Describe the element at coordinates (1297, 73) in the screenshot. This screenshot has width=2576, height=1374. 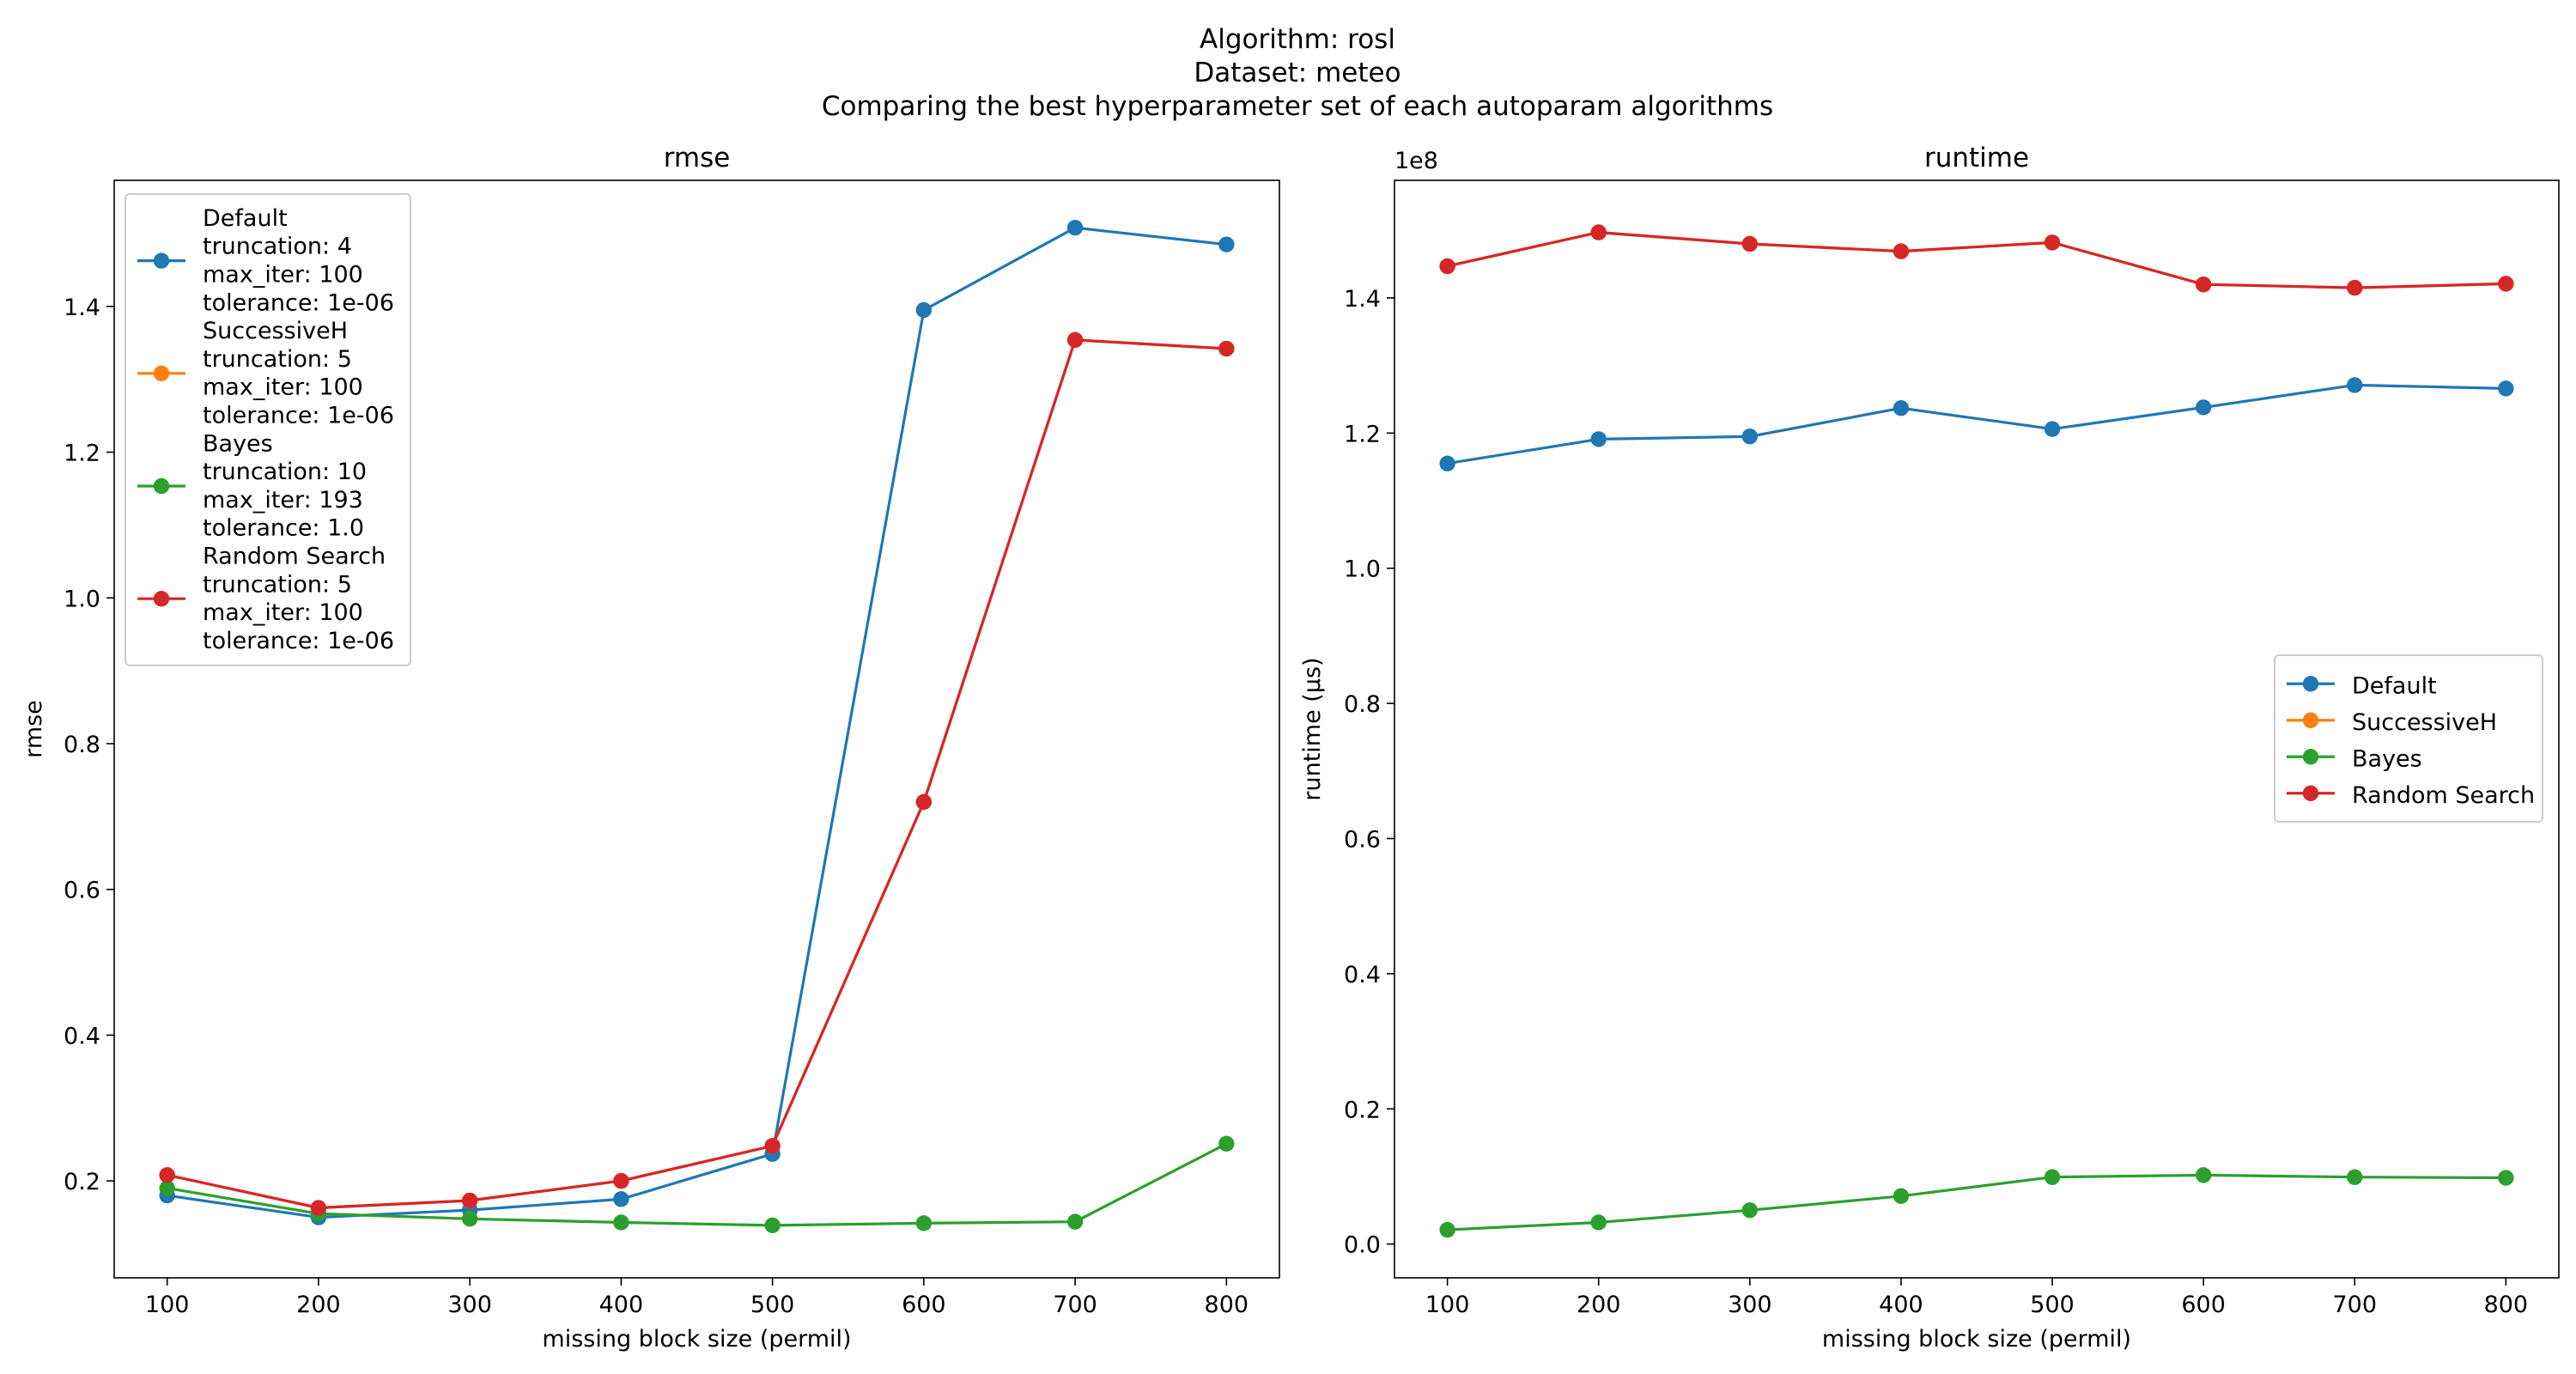
I see `suptitle-line-2: Dataset: meteo` at that location.